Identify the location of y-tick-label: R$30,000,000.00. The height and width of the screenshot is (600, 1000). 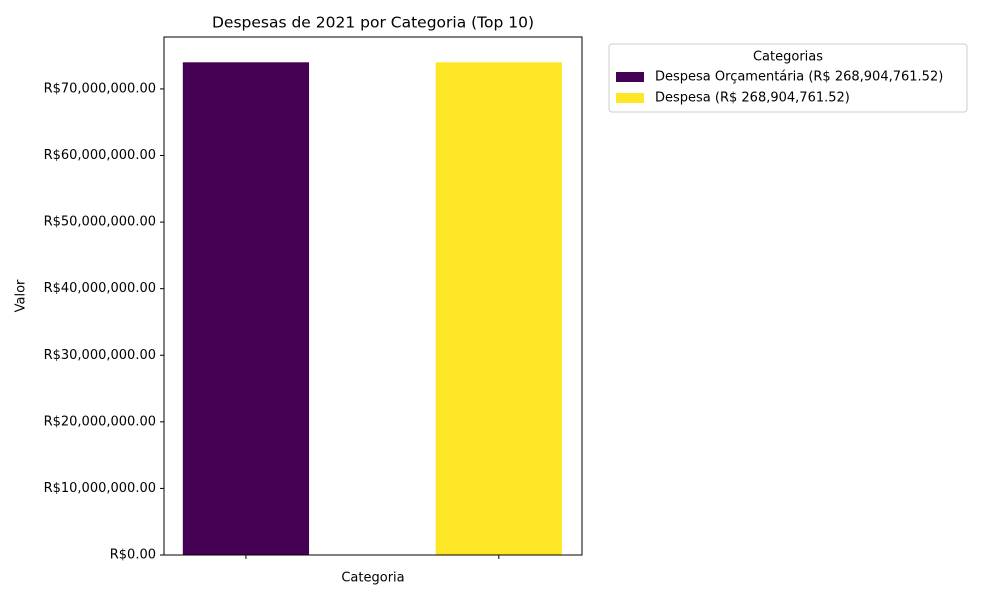
(100, 355).